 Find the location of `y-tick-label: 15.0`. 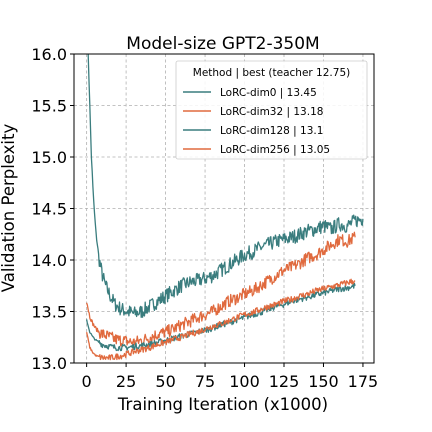

y-tick-label: 15.0 is located at coordinates (49, 157).